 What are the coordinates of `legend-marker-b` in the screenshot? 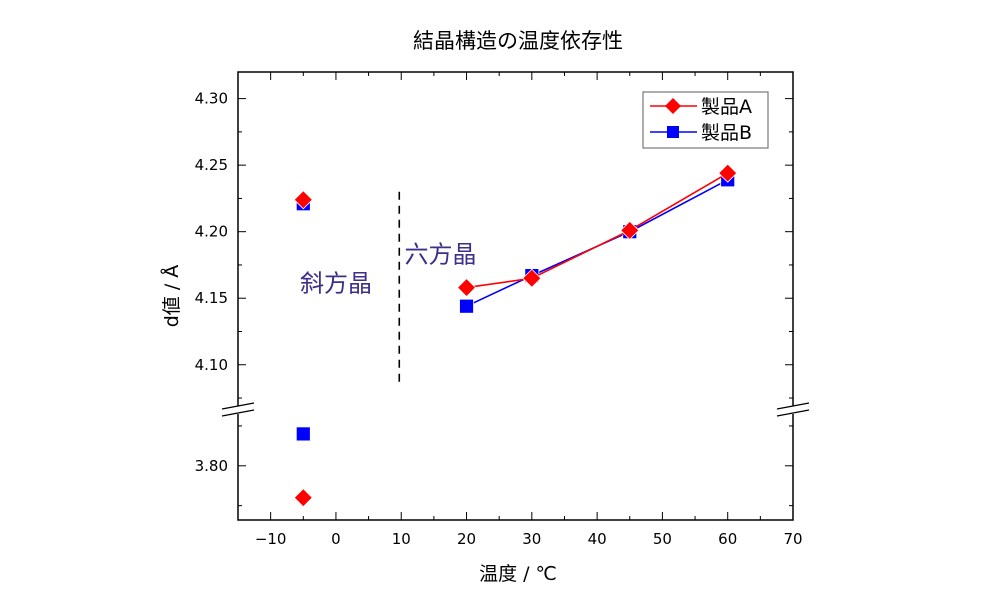 It's located at (673, 132).